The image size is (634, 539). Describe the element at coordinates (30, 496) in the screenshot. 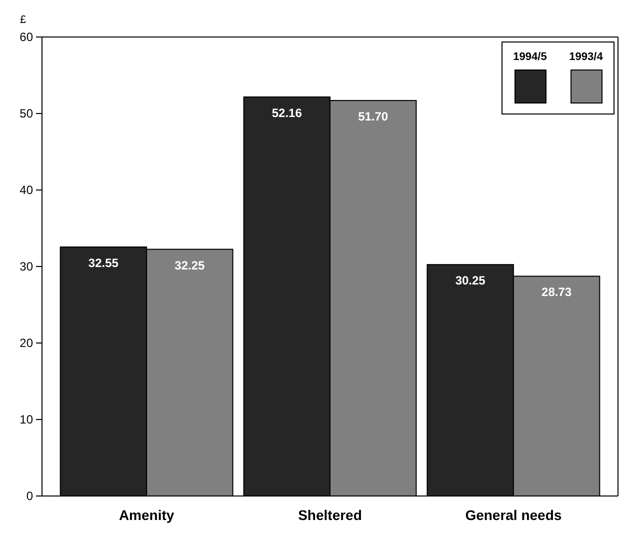

I see `y-tick-label: 0` at that location.